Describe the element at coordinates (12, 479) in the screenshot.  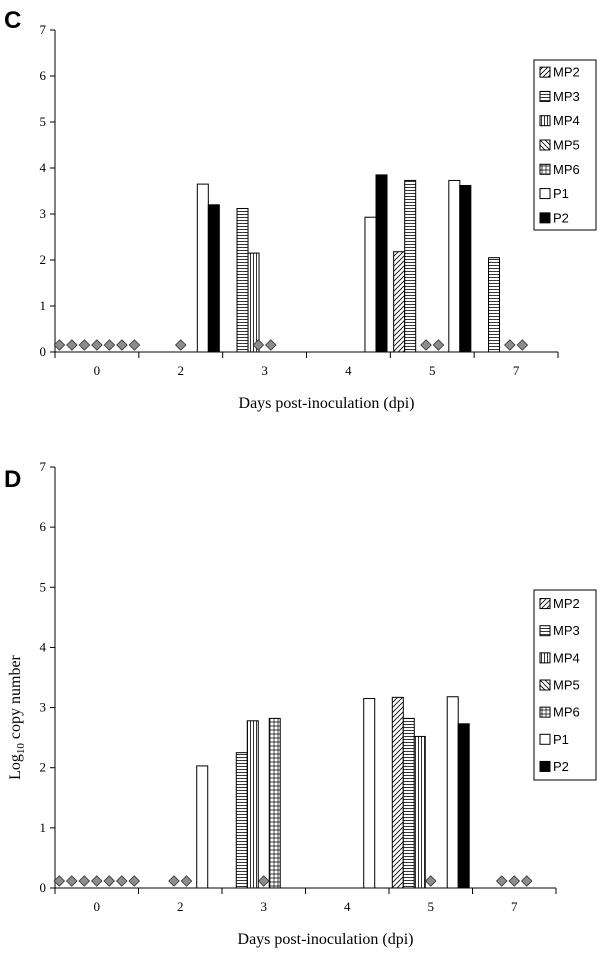
I see `panel-label: D` at that location.